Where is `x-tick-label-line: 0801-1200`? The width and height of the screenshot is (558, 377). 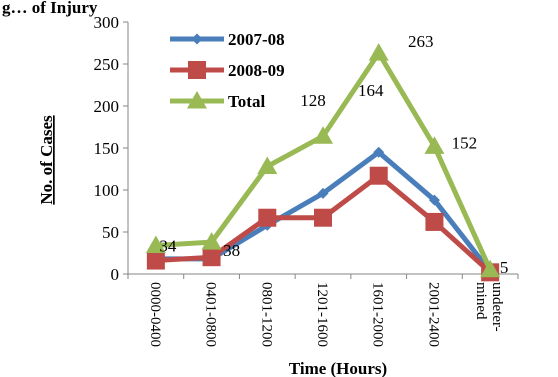
x-tick-label-line: 0801-1200 is located at coordinates (266, 314).